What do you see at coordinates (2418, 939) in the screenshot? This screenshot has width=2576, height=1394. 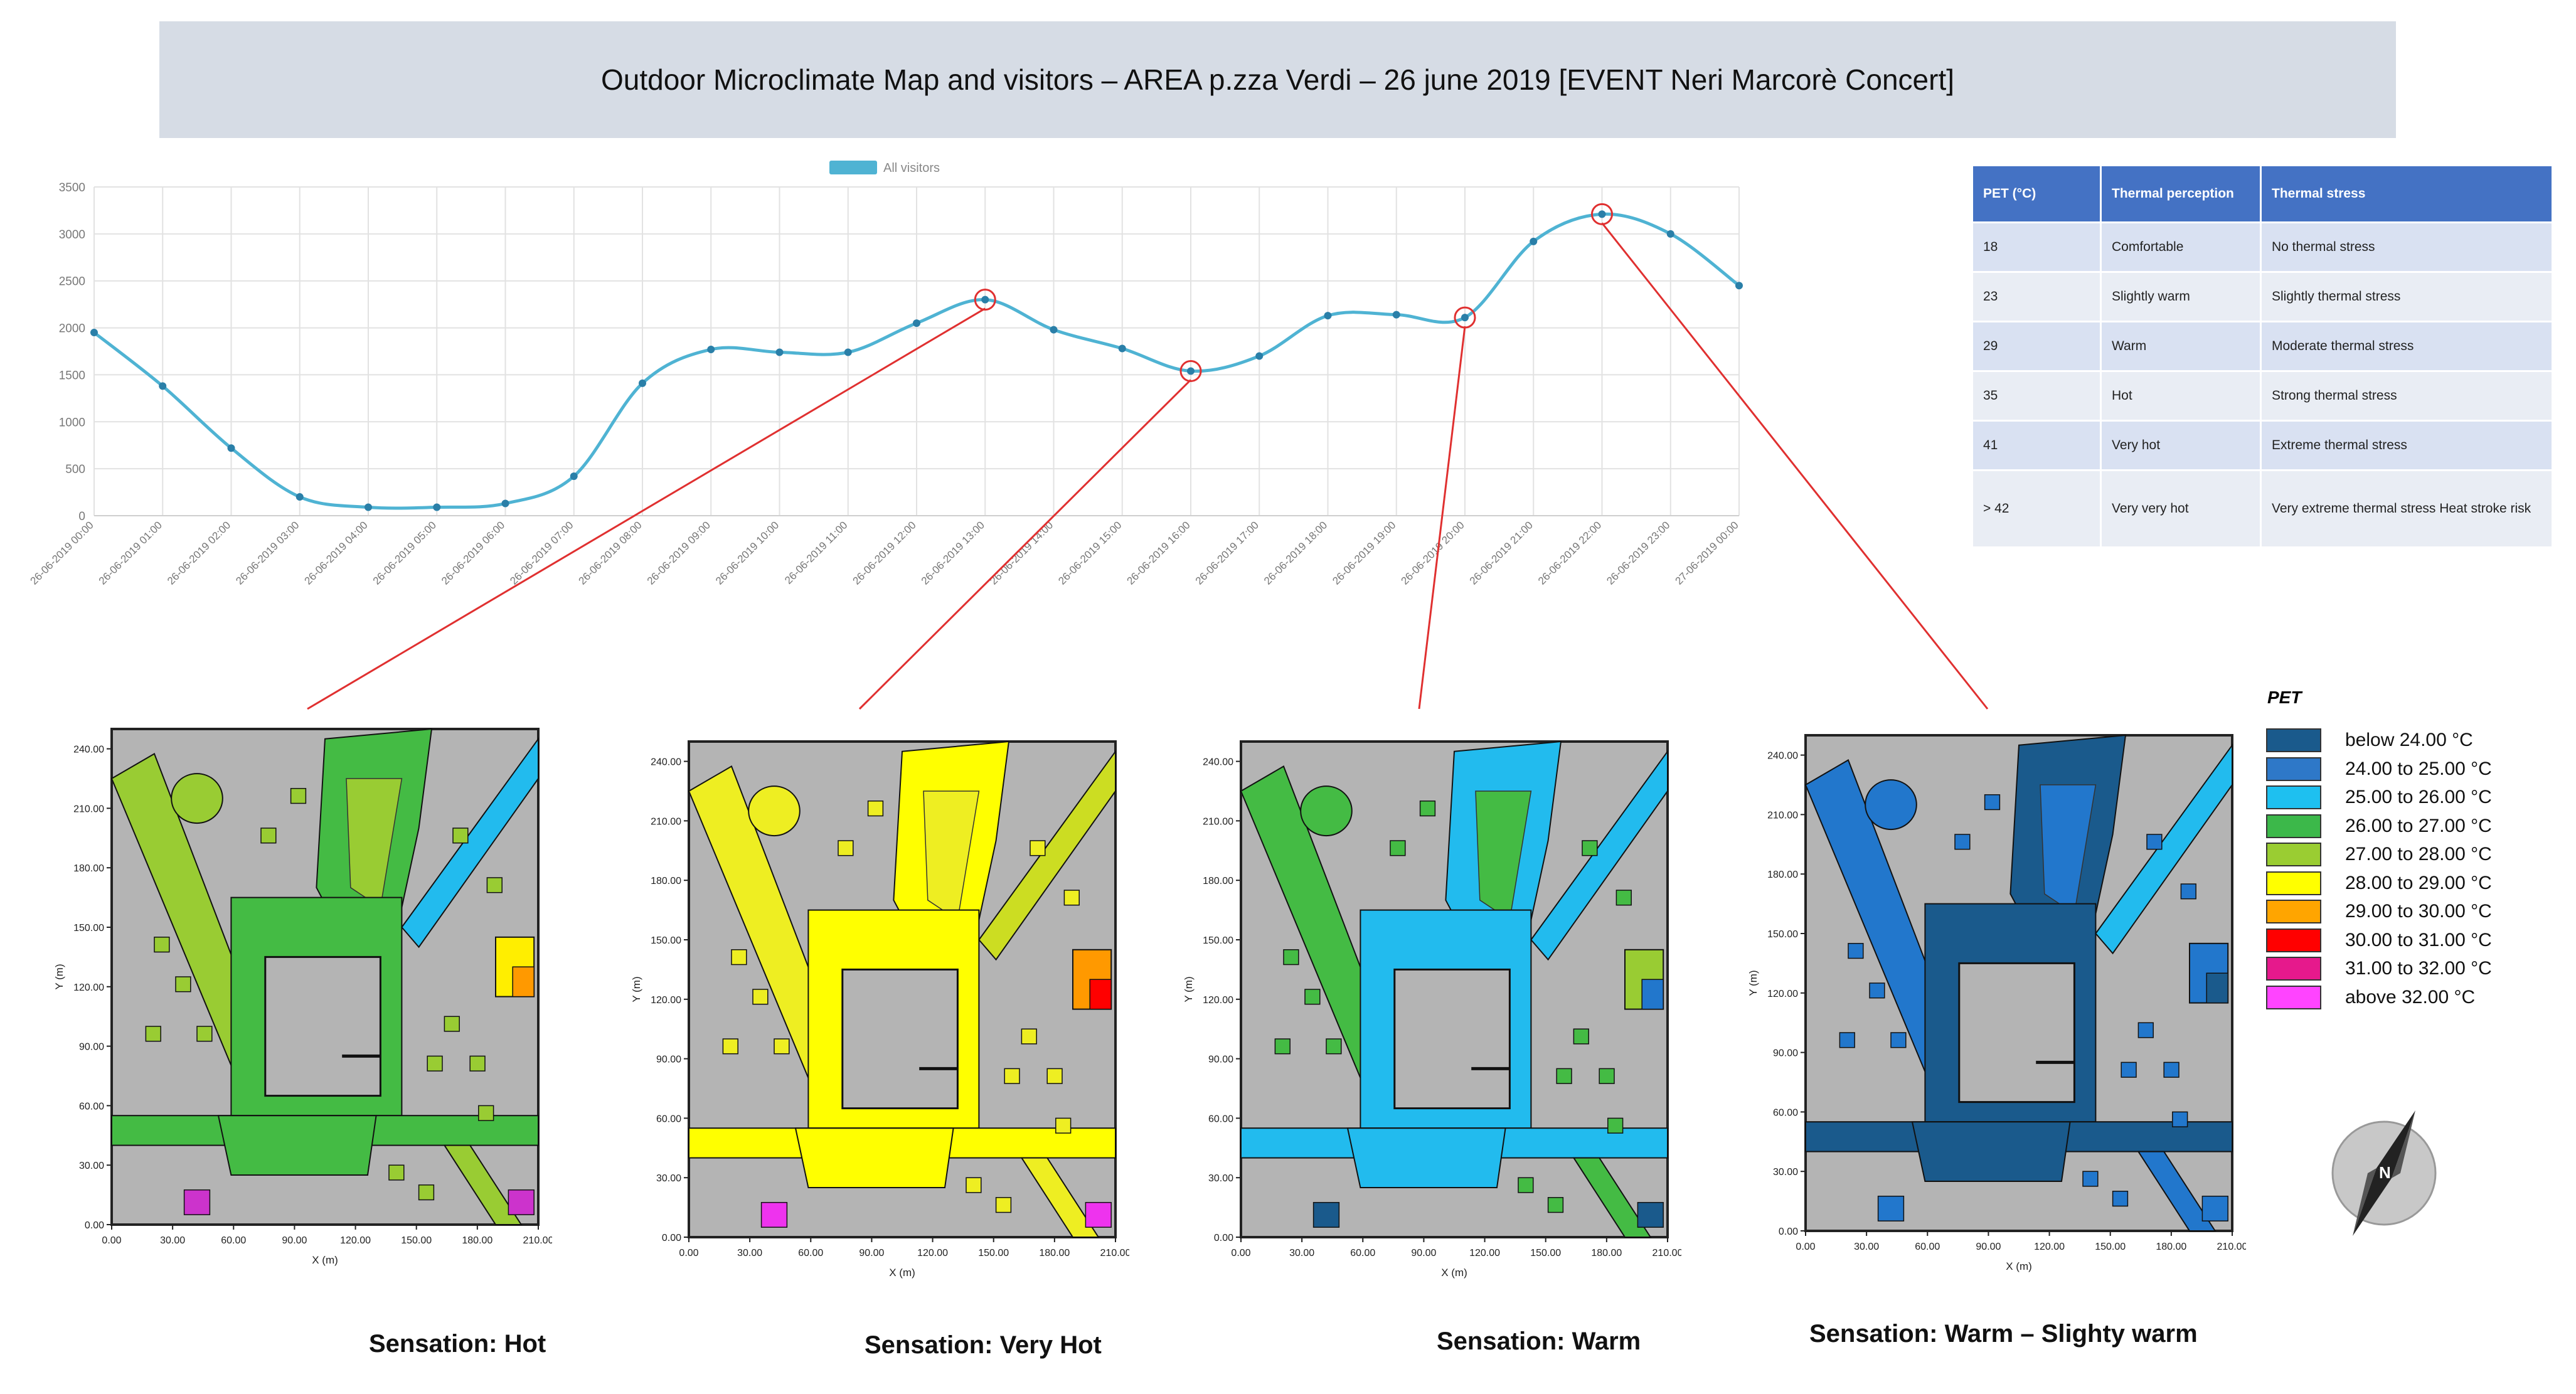 I see `legend-label: 30.00 to 31.00 °C` at bounding box center [2418, 939].